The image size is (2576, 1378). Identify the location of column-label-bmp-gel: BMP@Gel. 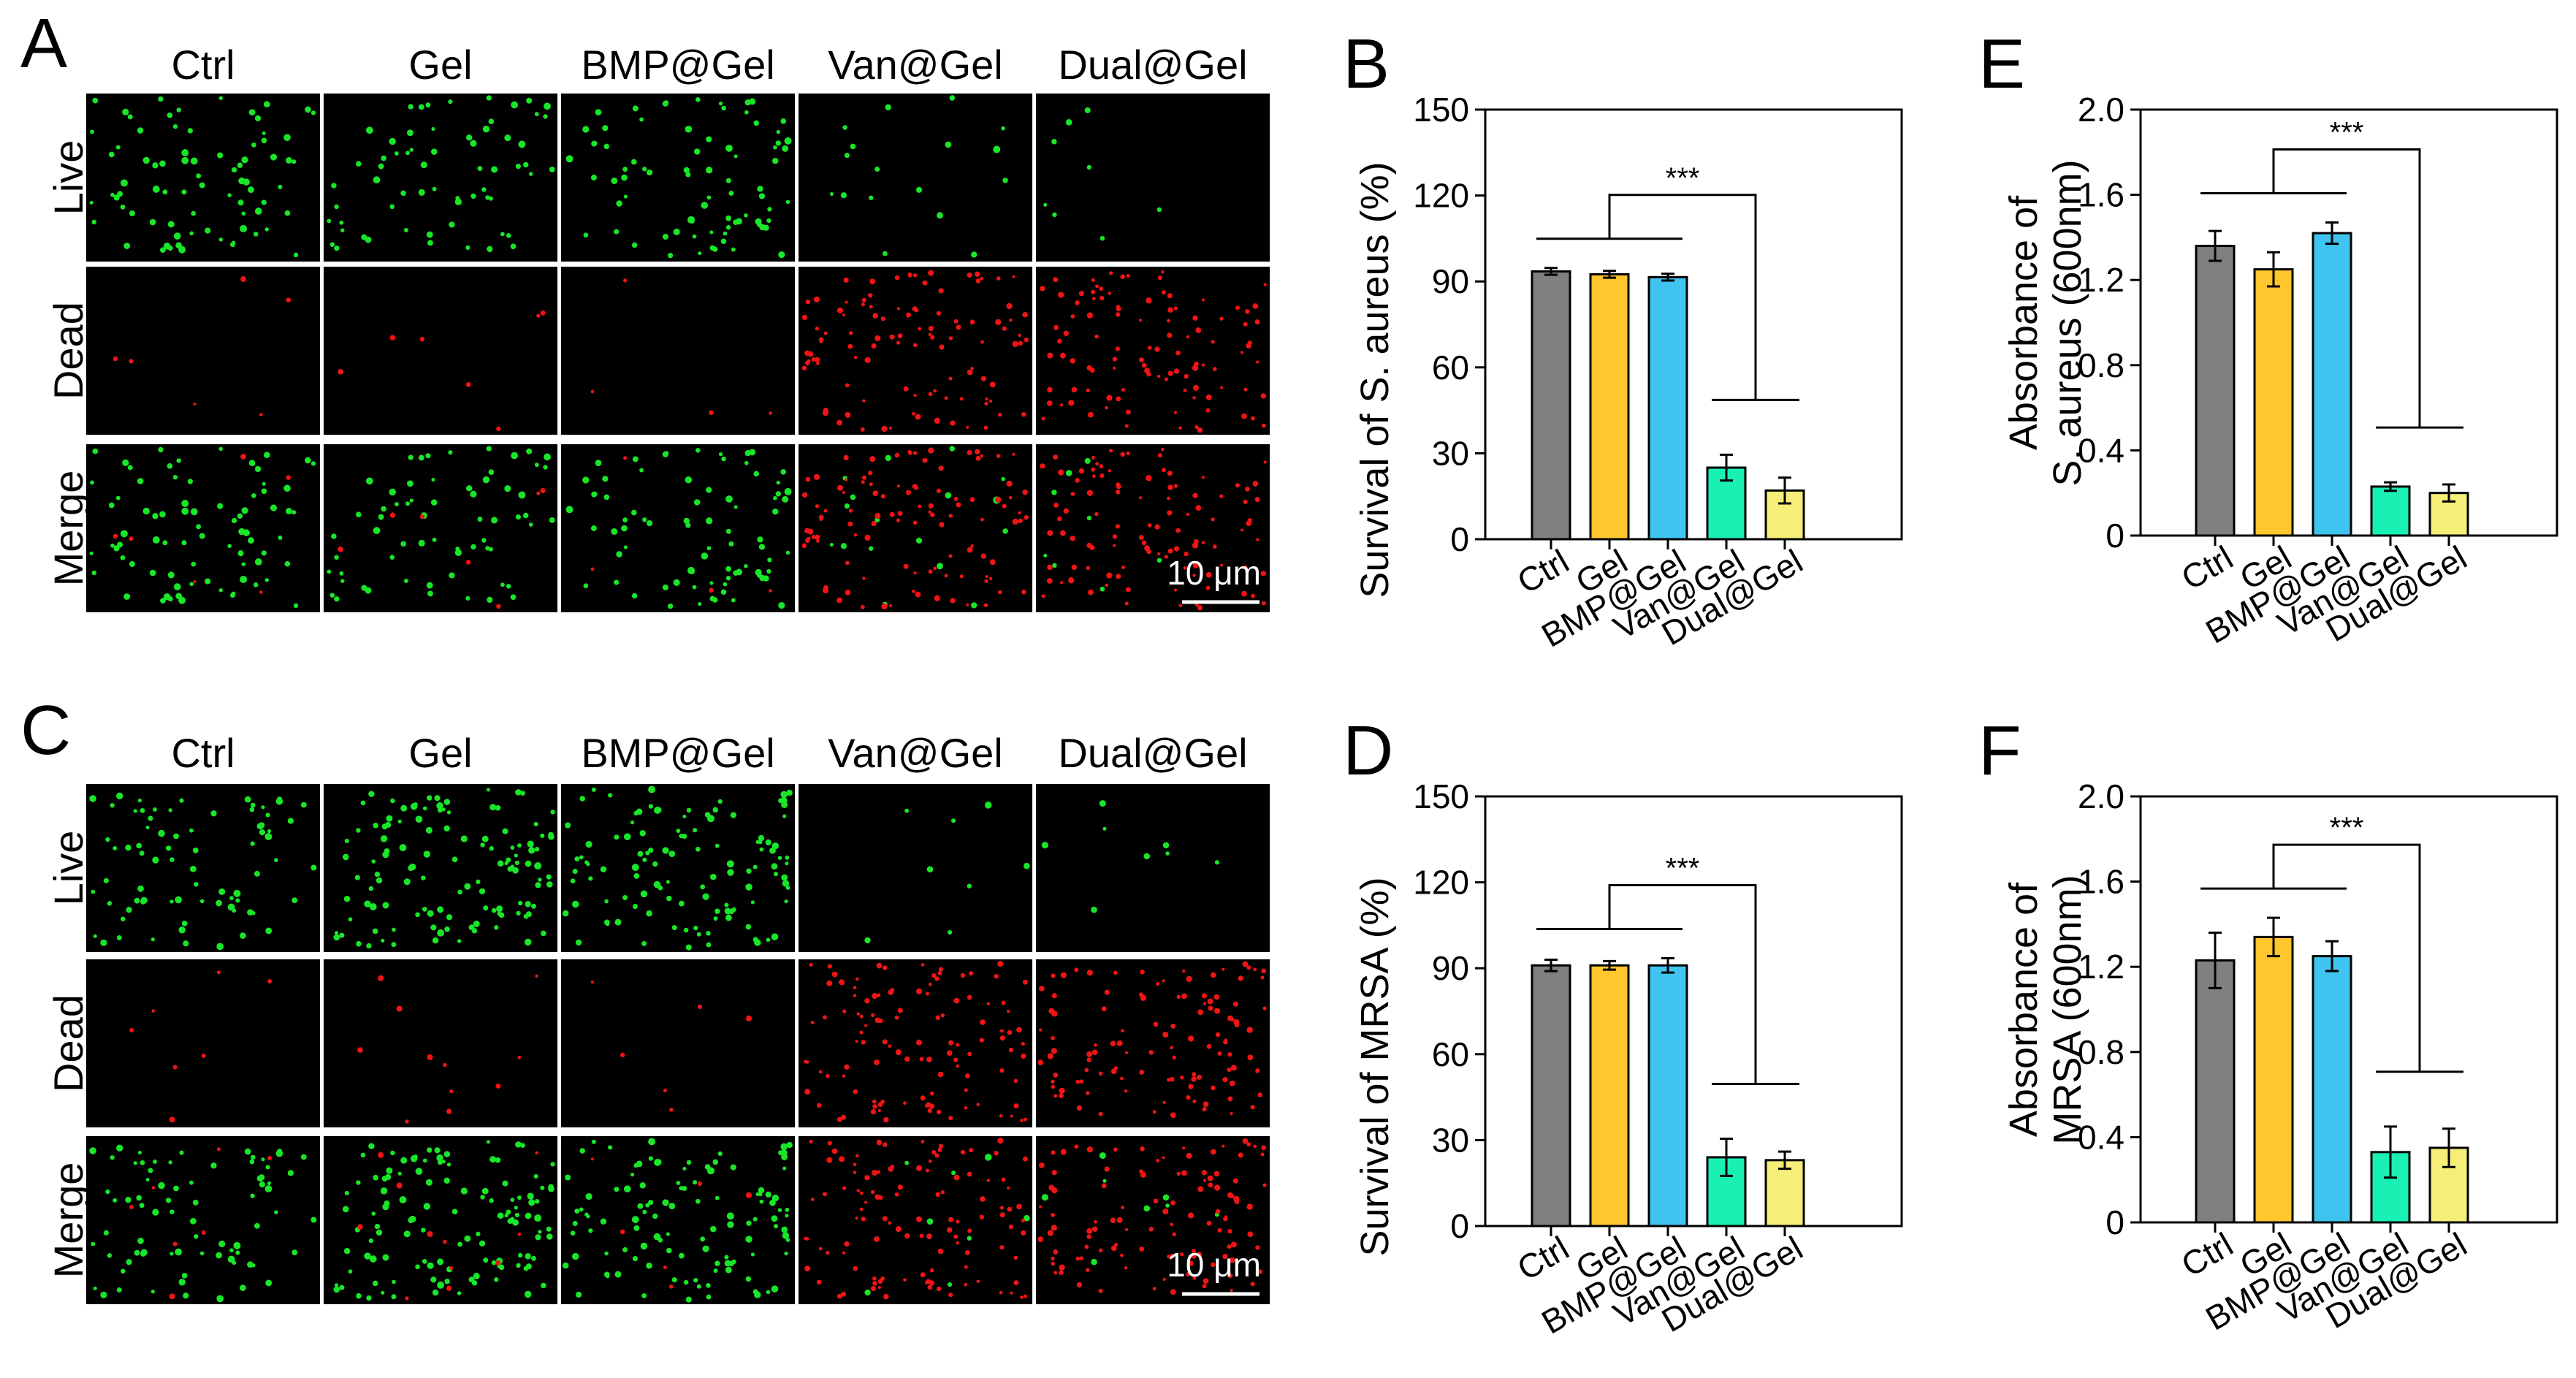
(678, 65).